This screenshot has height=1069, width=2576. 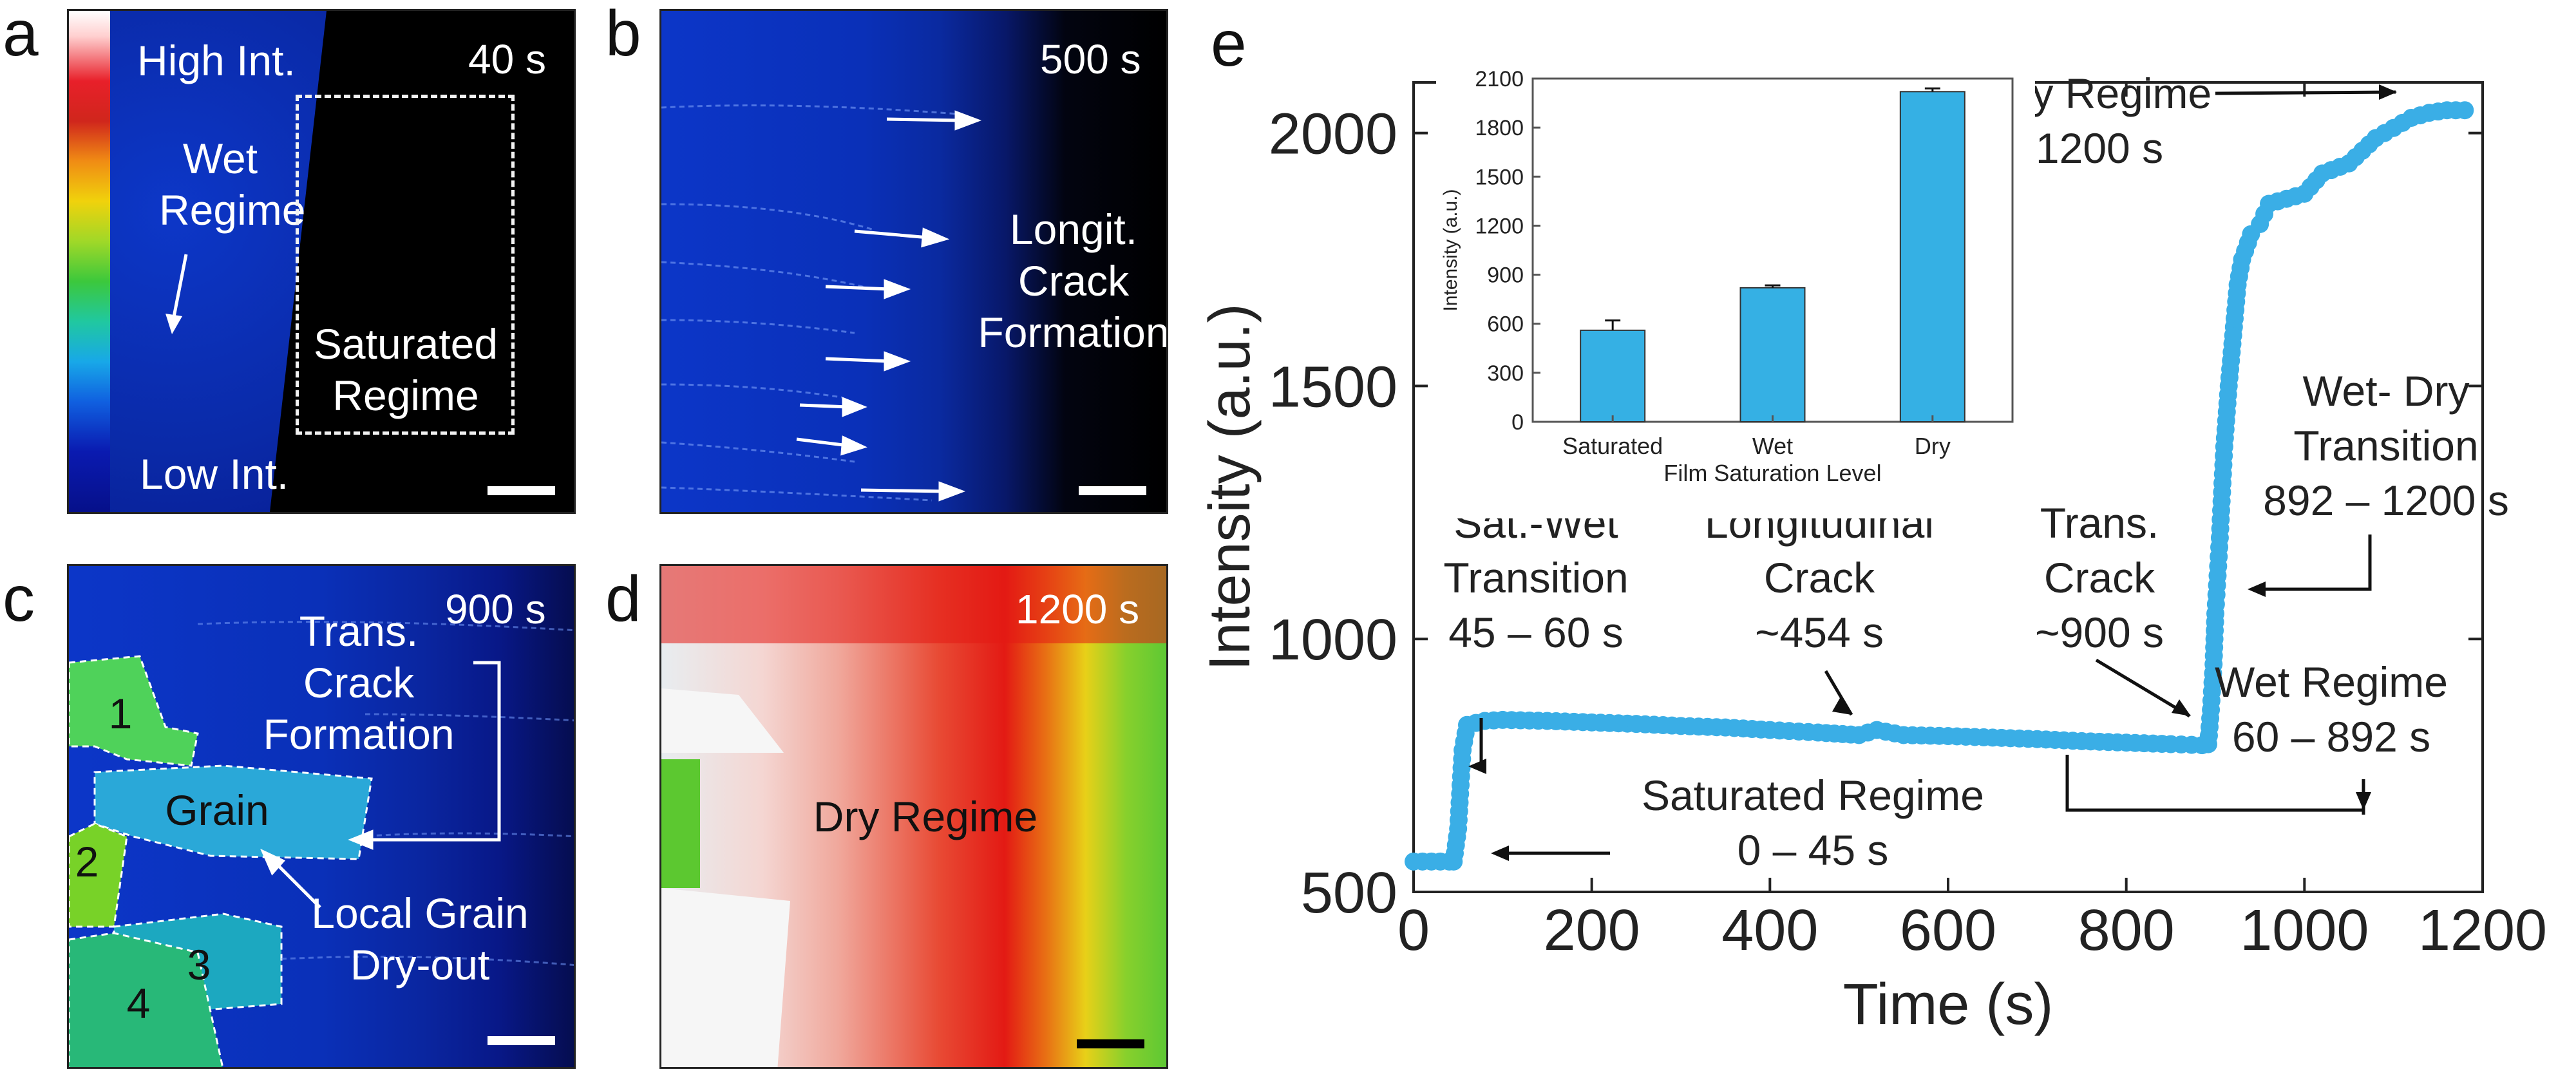 I want to click on panel-d-image: 1200 s Dry Regime, so click(x=913, y=816).